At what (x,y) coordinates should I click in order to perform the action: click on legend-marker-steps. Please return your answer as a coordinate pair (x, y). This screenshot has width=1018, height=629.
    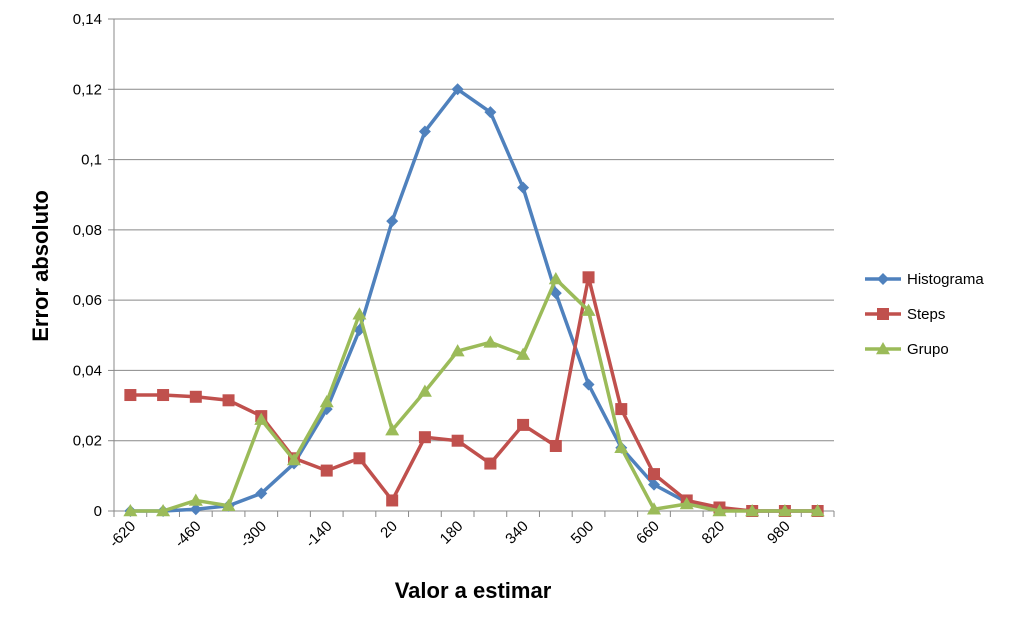
    Looking at the image, I should click on (883, 314).